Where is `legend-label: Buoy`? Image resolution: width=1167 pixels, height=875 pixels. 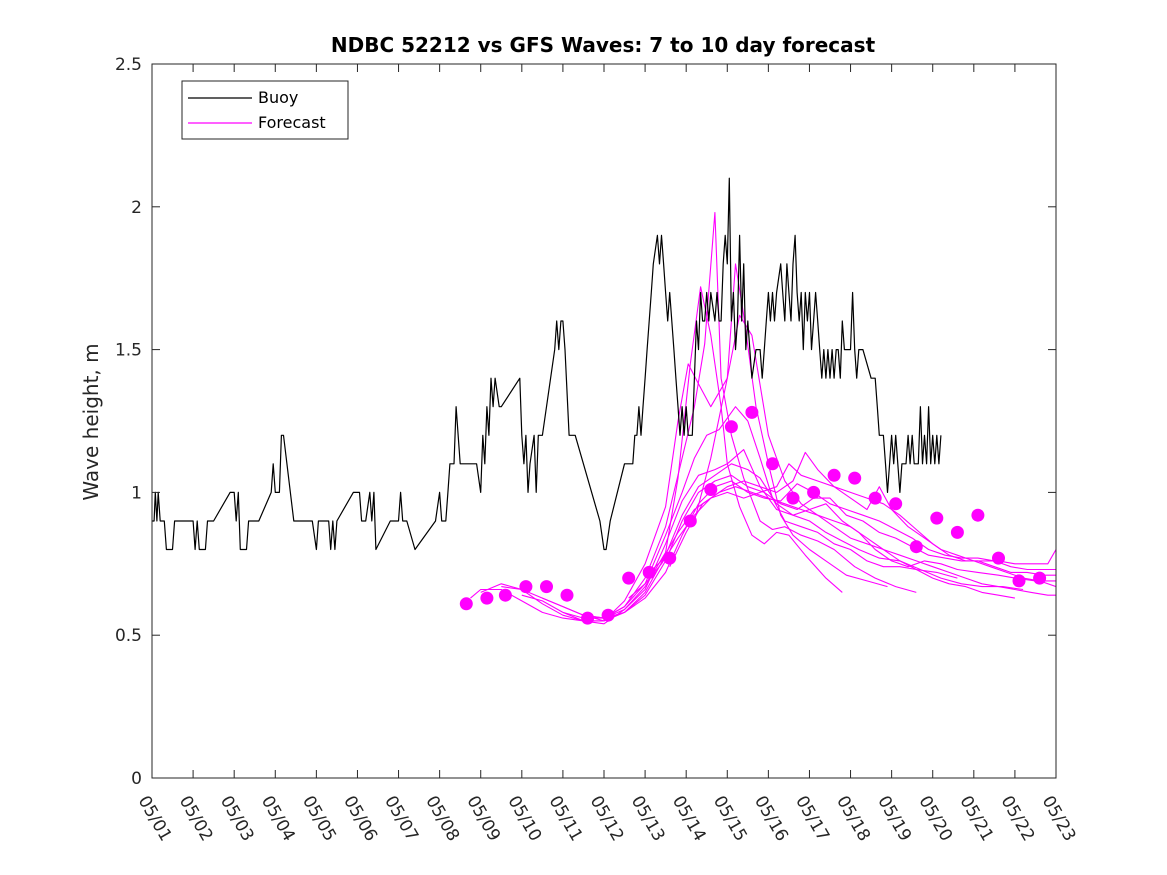
legend-label: Buoy is located at coordinates (278, 97).